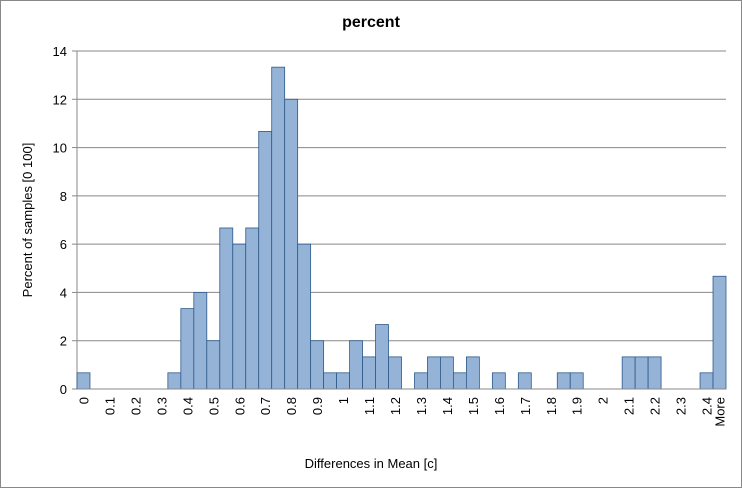 The image size is (742, 488). What do you see at coordinates (63, 292) in the screenshot?
I see `y-tick-label: 4` at bounding box center [63, 292].